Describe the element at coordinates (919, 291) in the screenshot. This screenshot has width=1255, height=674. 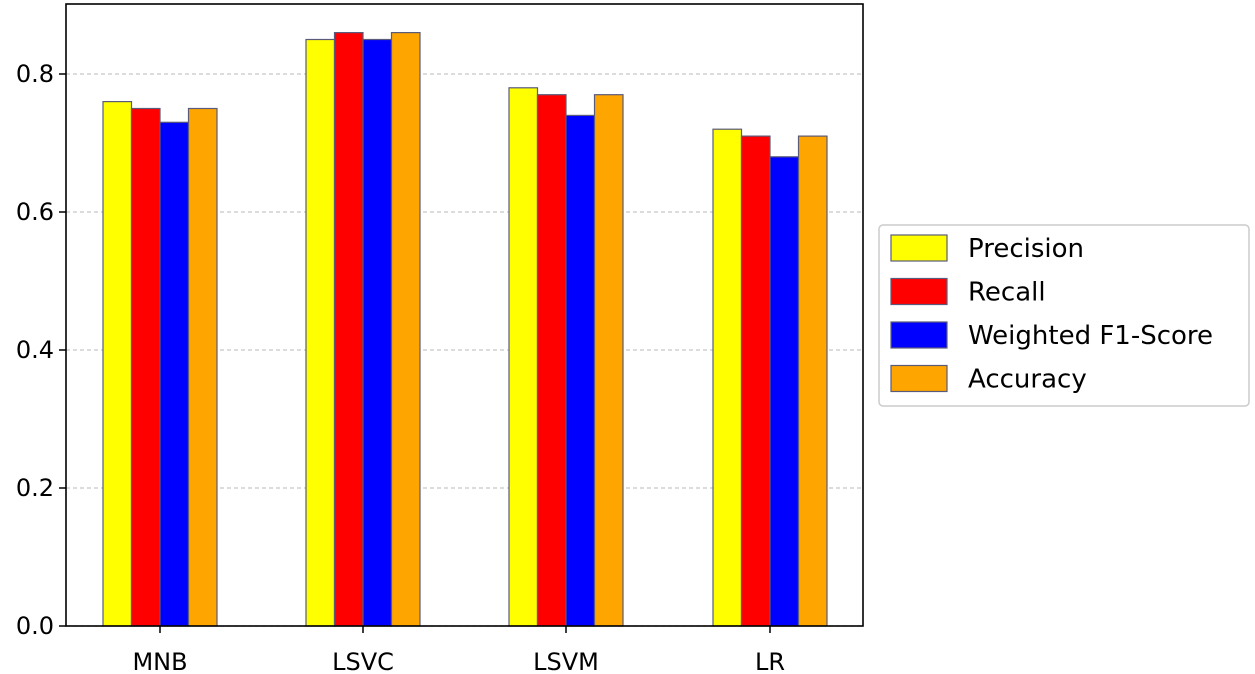
I see `legend-swatch-recall` at that location.